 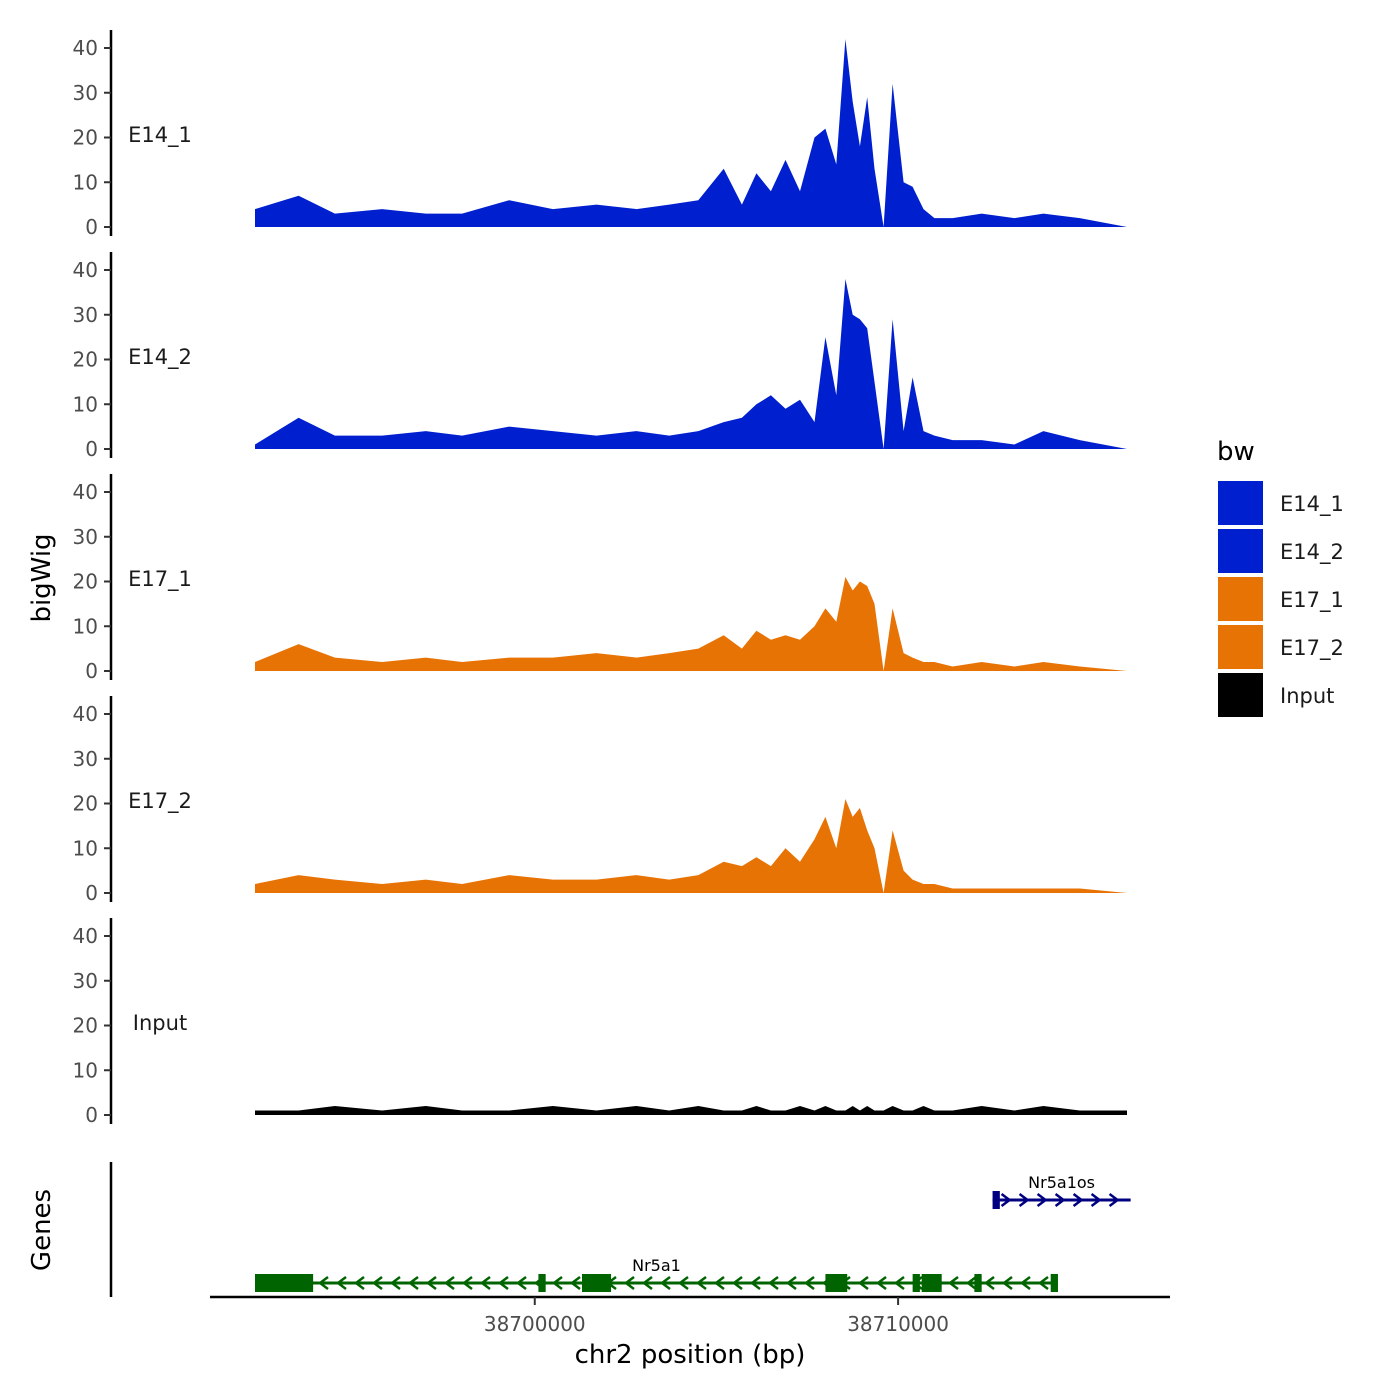 I want to click on legend-items: E14_1 E14_2 E17_1 E17_2 Input, so click(x=1281, y=599).